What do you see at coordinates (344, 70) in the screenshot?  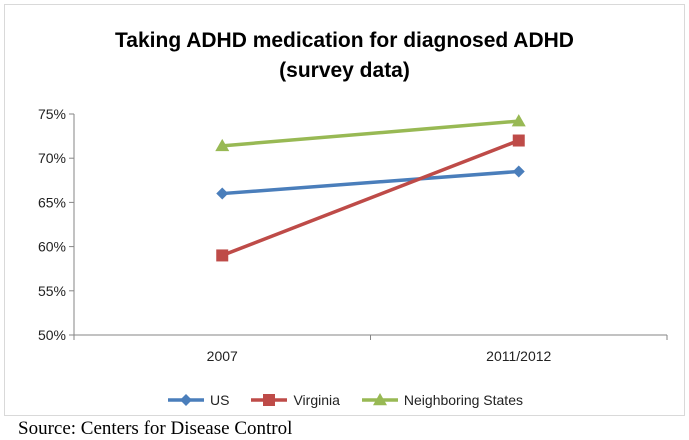 I see `chart-title-line-2: (survey data)` at bounding box center [344, 70].